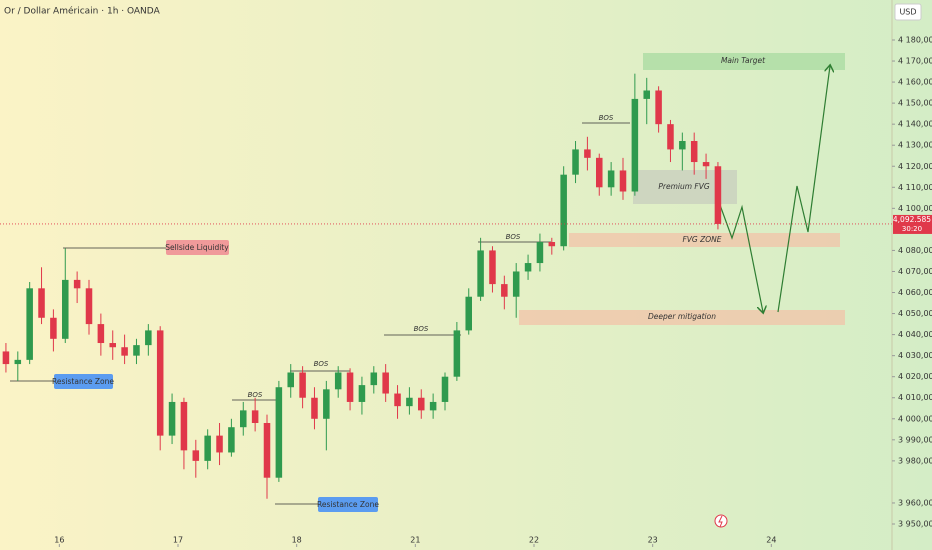 This screenshot has height=550, width=932. I want to click on y-tick-label: 3 960,000, so click(915, 502).